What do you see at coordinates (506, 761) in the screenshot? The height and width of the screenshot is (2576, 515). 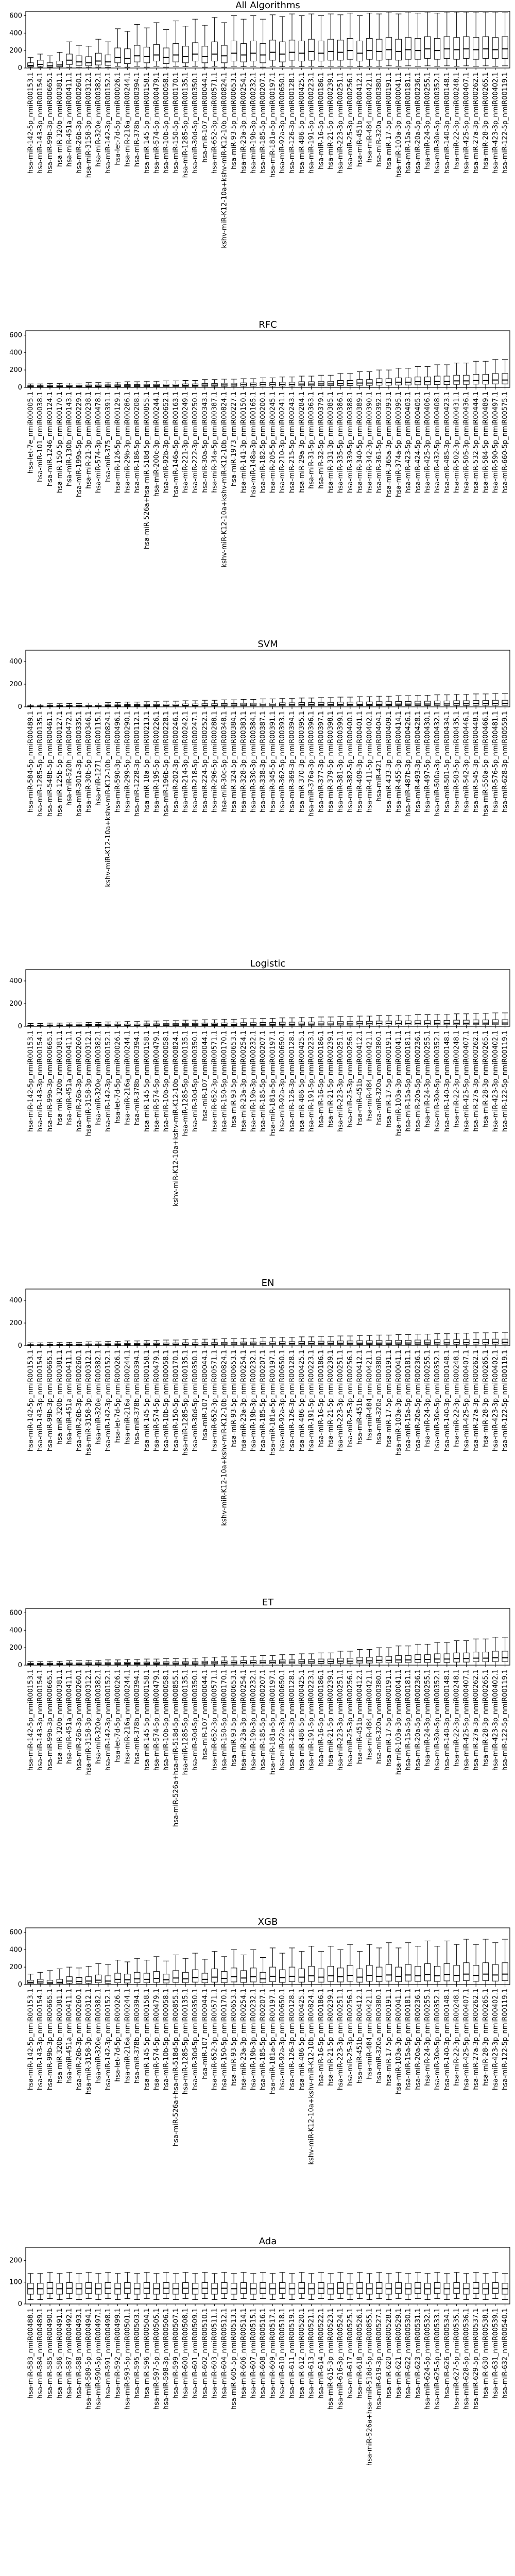 I see `x-tick-label: hsa-miR-628-3p_nmiR00559.1` at bounding box center [506, 761].